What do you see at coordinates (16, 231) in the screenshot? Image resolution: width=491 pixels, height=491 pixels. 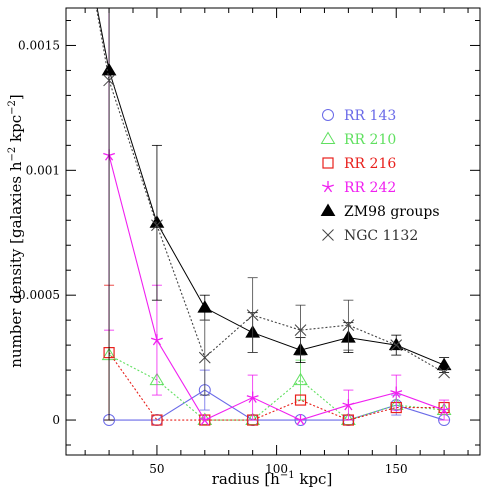 I see `y-axis-label: number density [galaxies h−2 kpc−2]` at bounding box center [16, 231].